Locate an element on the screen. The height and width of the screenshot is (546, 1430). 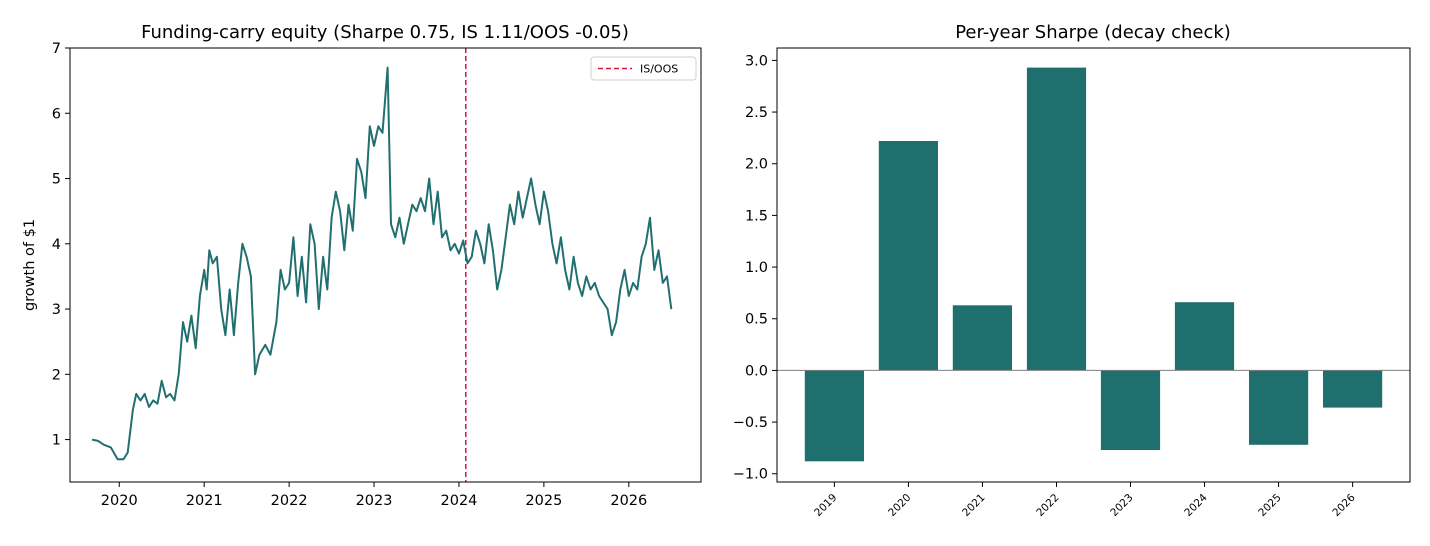
equity-legend: IS/OOS is located at coordinates (643, 68).